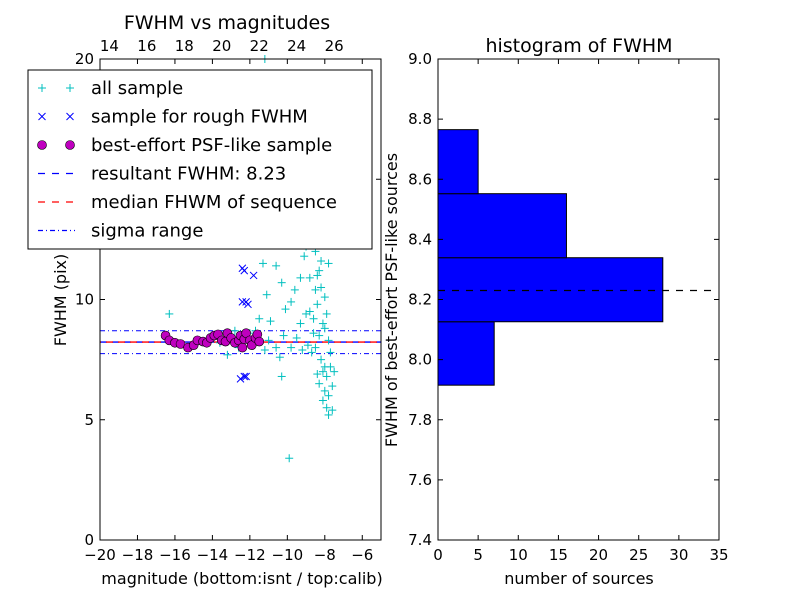 This screenshot has width=800, height=600. Describe the element at coordinates (175, 555) in the screenshot. I see `x-tick-label: −16` at that location.